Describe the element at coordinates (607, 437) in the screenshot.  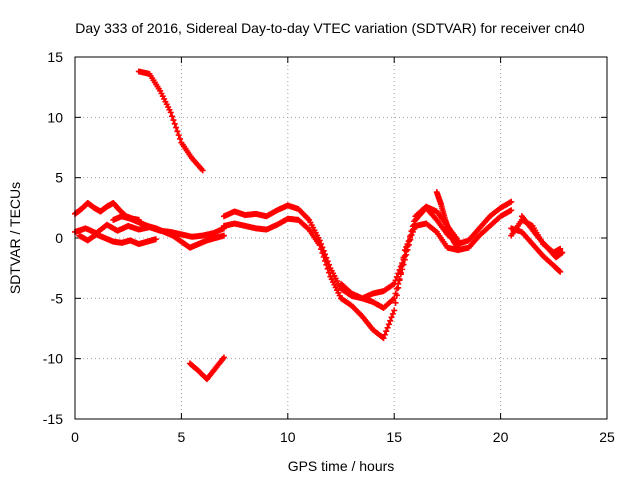
I see `x-tick-label: 25` at that location.